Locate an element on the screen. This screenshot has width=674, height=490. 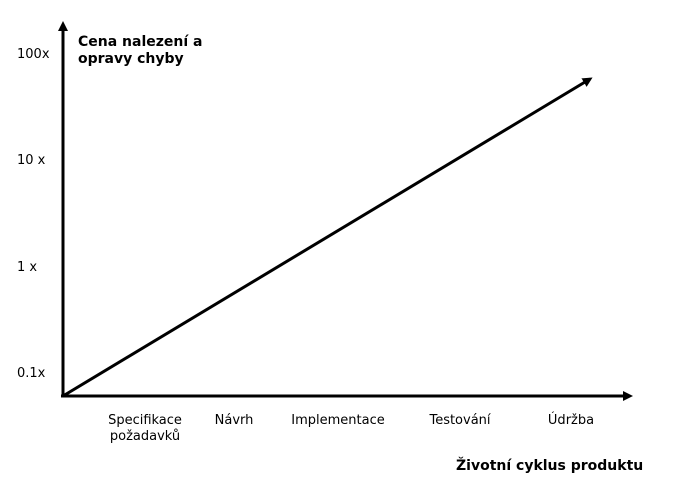
x-tick-label-line: Implementace is located at coordinates (338, 420).